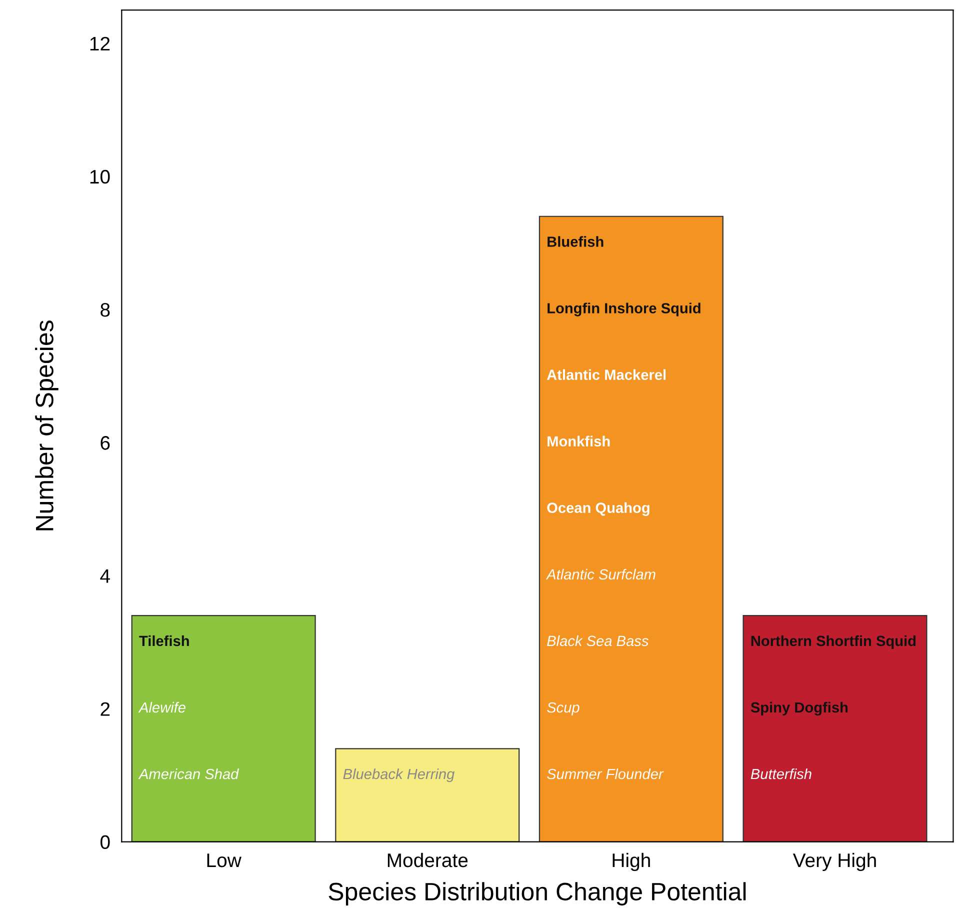 The width and height of the screenshot is (958, 919). I want to click on y-tick-label: 10, so click(100, 177).